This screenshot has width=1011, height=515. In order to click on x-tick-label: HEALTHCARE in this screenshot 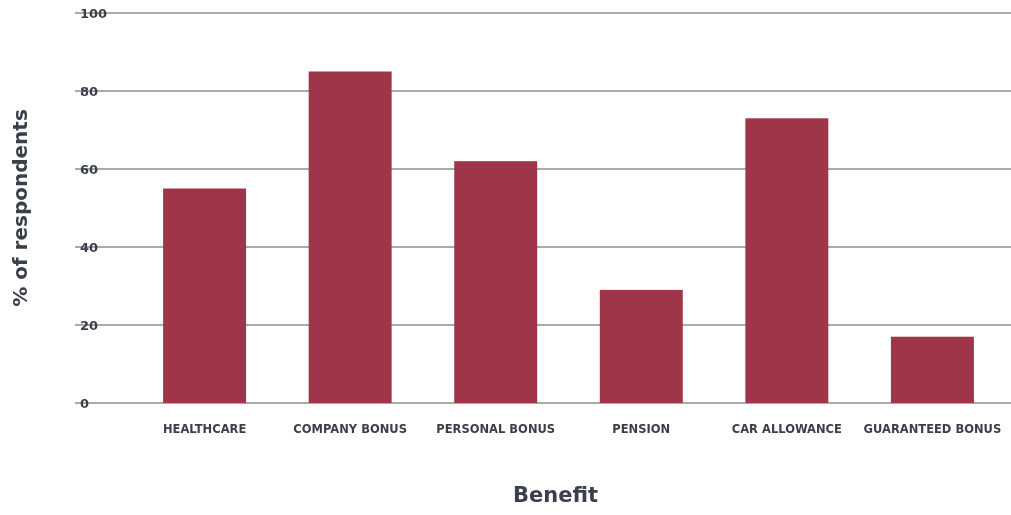, I will do `click(204, 429)`.